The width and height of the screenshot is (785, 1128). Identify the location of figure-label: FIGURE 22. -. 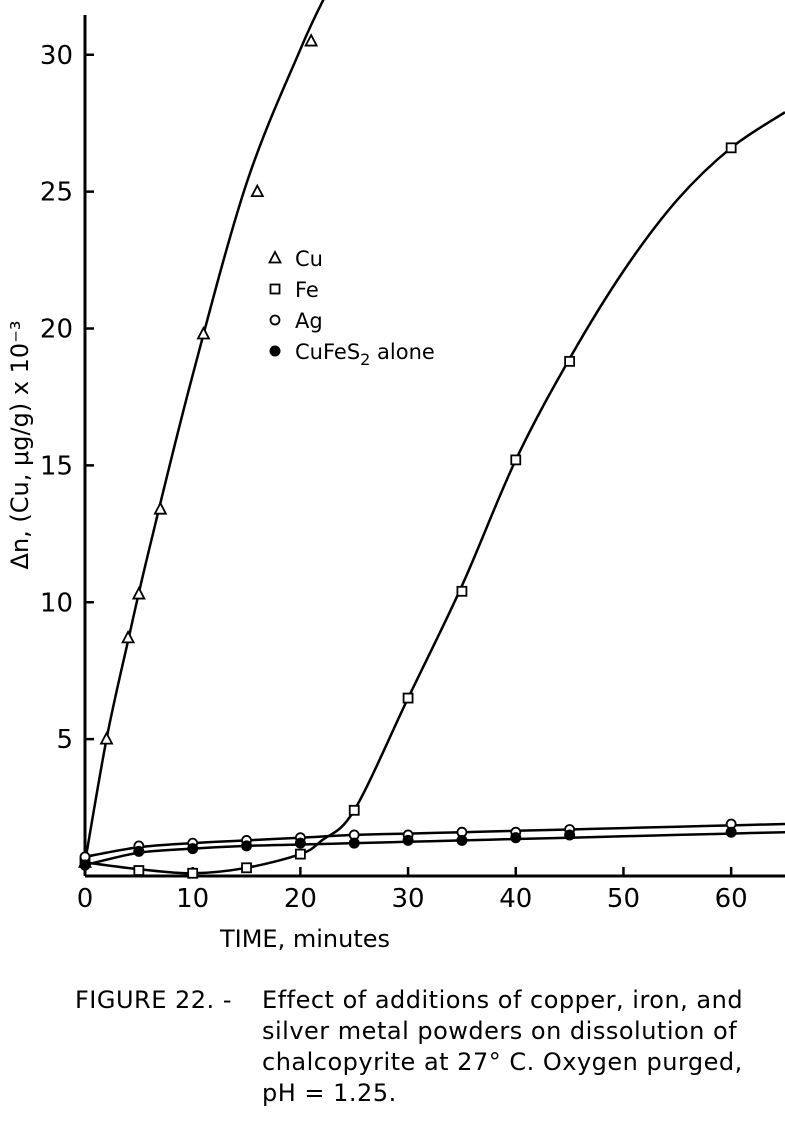
(153, 1000).